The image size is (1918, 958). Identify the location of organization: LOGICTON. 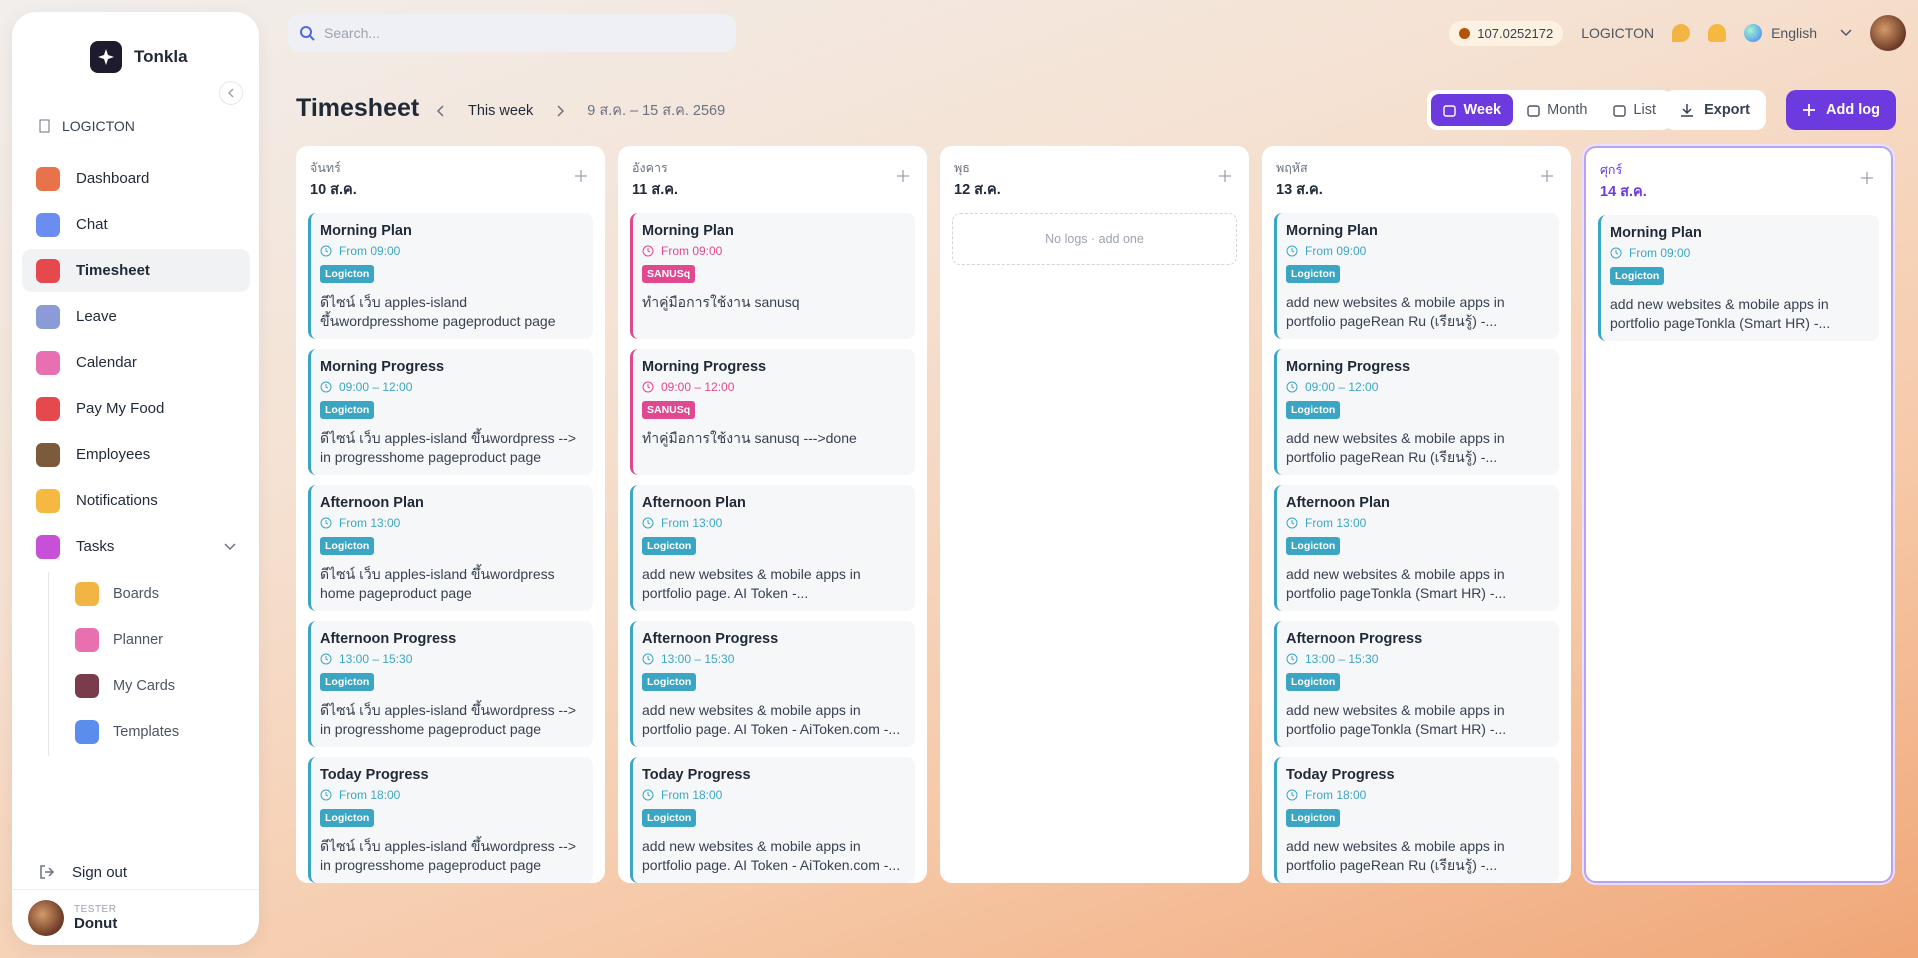
(86, 126).